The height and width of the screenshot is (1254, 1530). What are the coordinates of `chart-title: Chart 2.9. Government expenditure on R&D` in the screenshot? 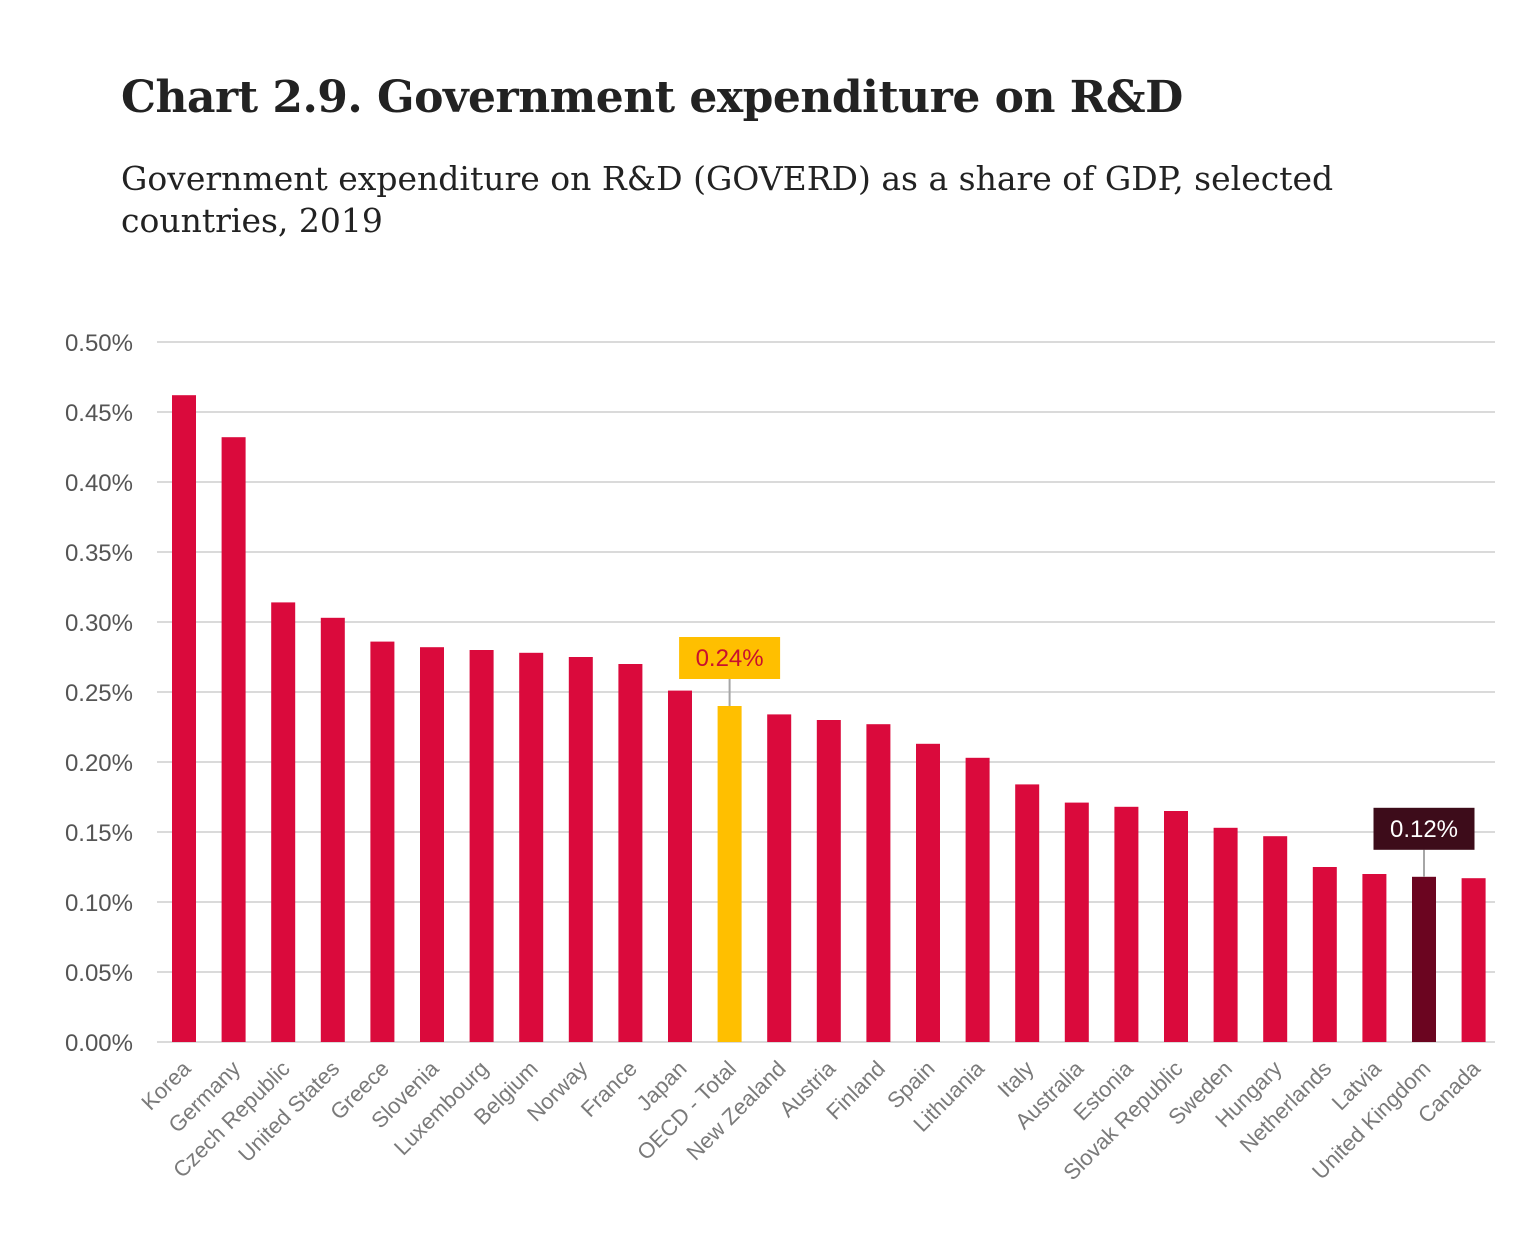 It's located at (652, 97).